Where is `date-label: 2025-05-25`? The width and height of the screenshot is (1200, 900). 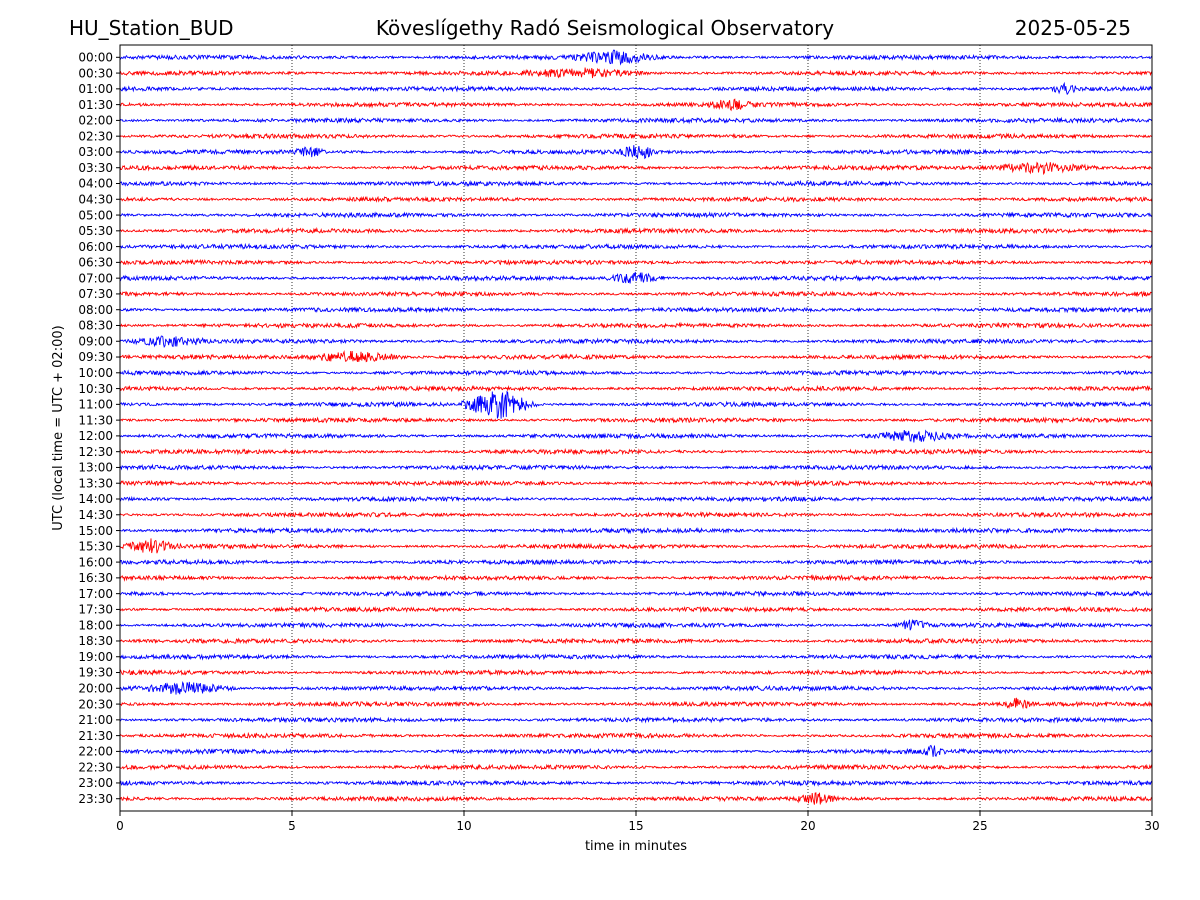 date-label: 2025-05-25 is located at coordinates (1073, 28).